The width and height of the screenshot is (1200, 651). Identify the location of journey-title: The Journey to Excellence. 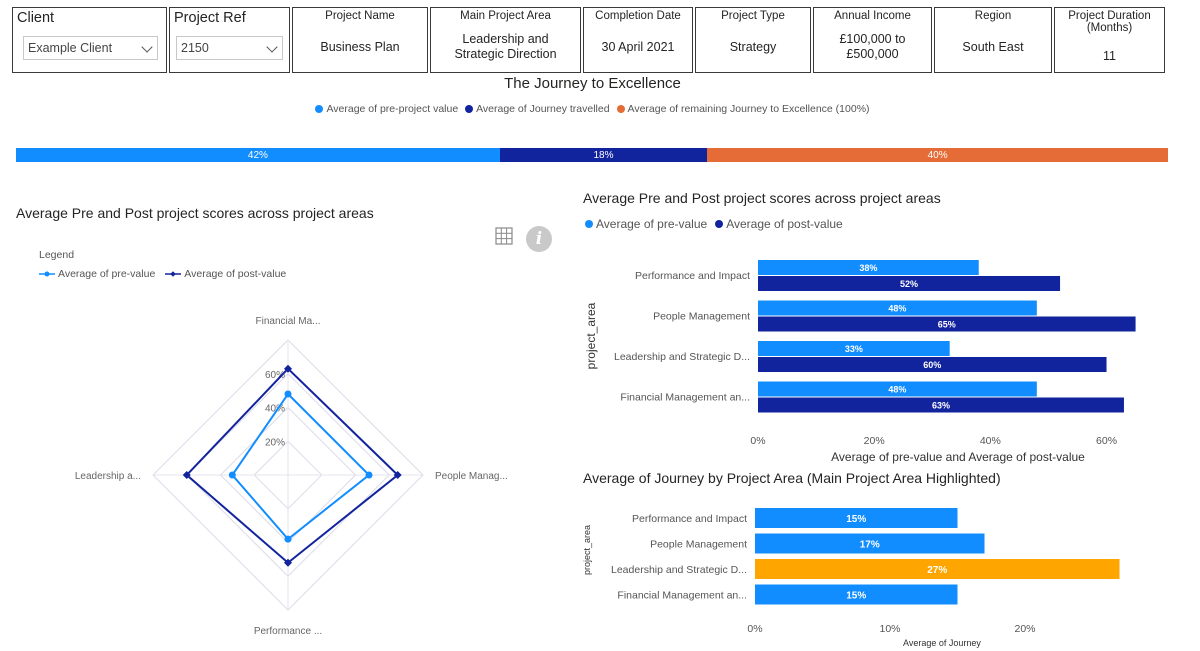
(592, 83).